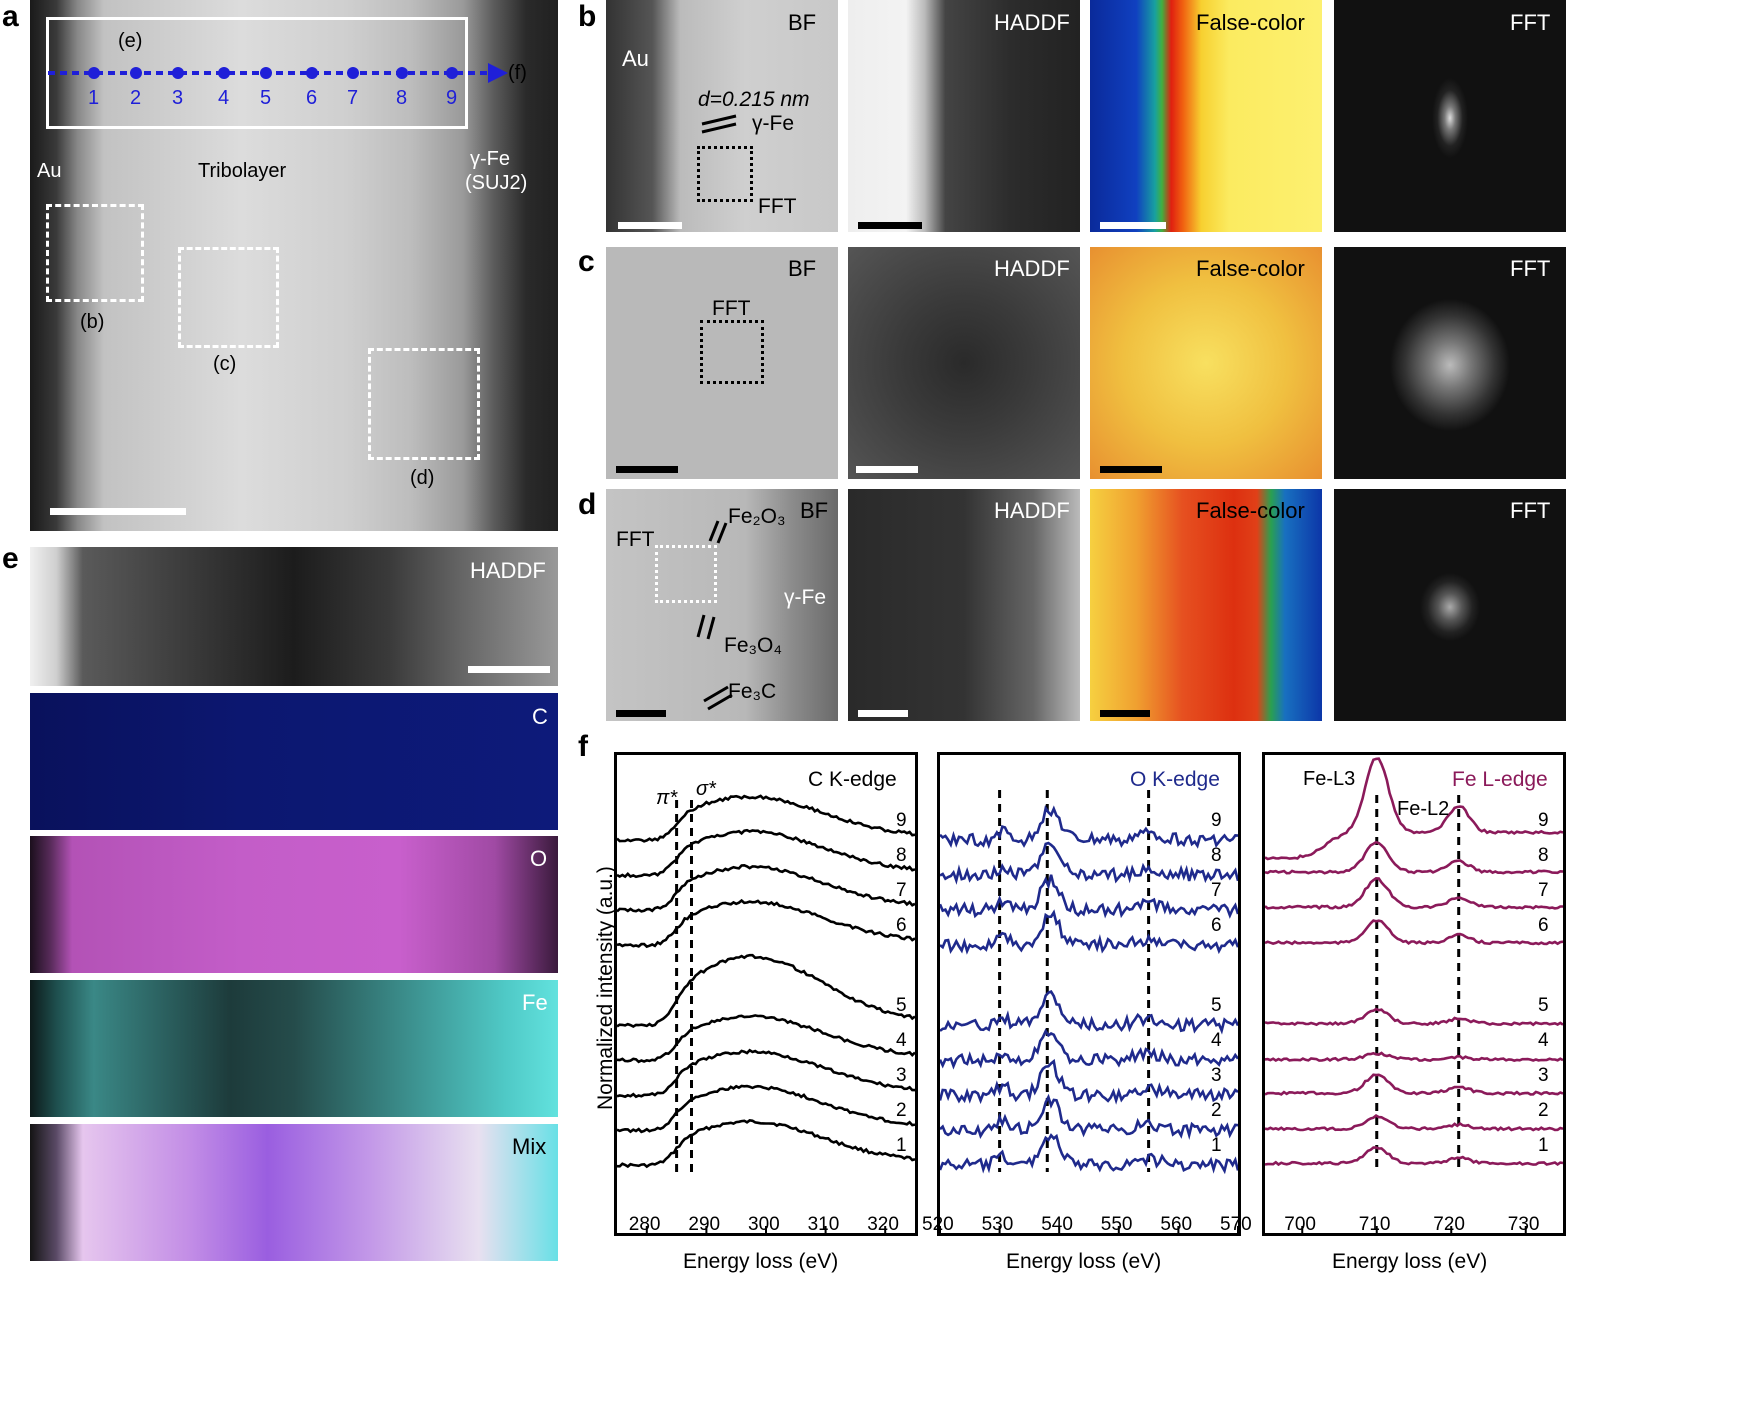 The height and width of the screenshot is (1422, 1749). What do you see at coordinates (1216, 925) in the screenshot?
I see `spectrum-label-O-6: 6` at bounding box center [1216, 925].